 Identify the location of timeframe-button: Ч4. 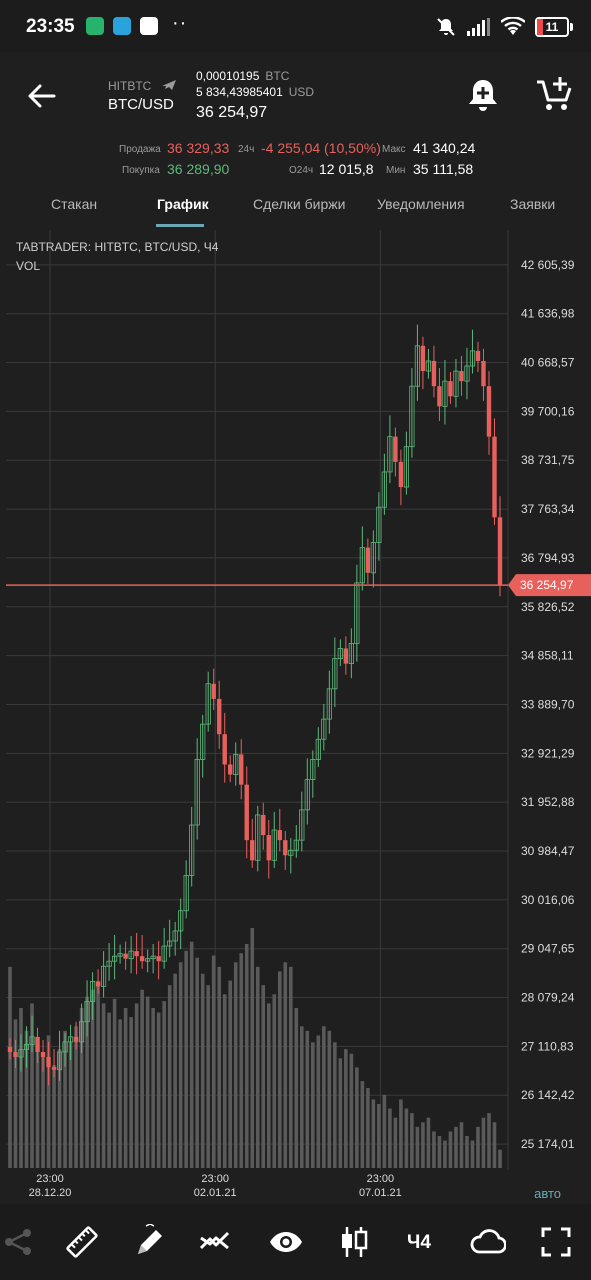
(419, 1242).